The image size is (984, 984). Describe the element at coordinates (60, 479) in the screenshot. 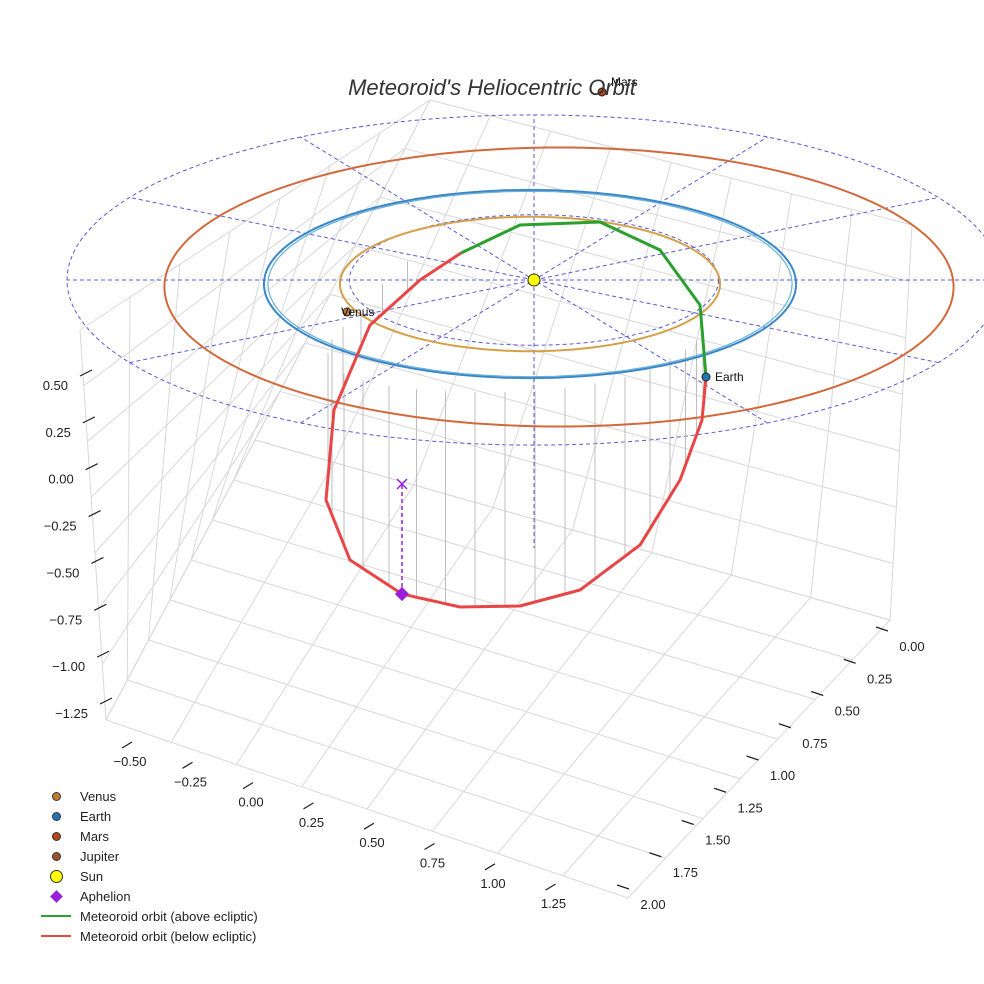

I see `z-tick-label: 0.00` at that location.